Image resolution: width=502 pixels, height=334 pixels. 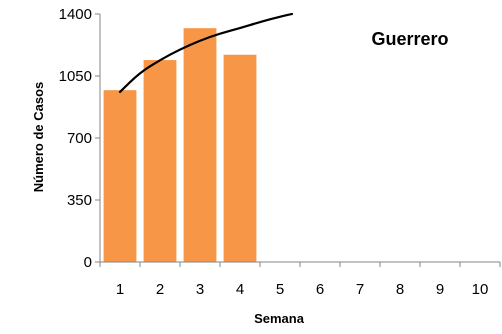 What do you see at coordinates (88, 262) in the screenshot?
I see `y-tick-label: 0` at bounding box center [88, 262].